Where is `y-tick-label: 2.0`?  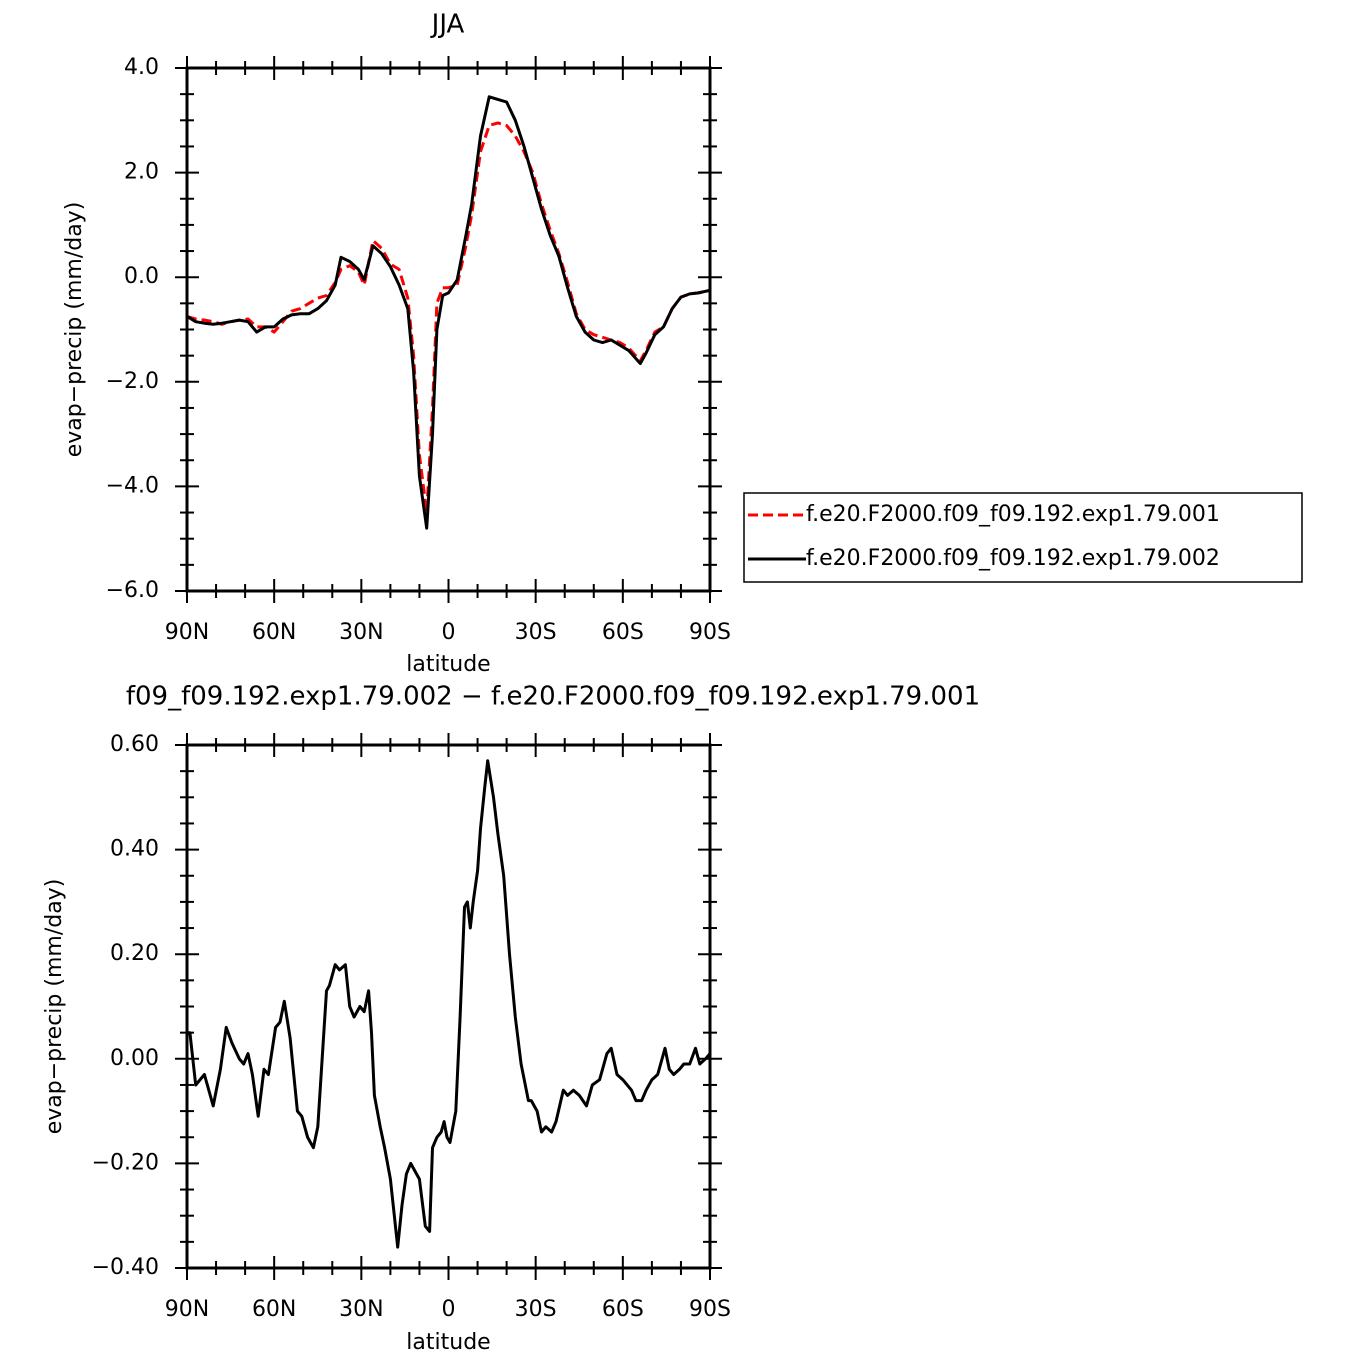 y-tick-label: 2.0 is located at coordinates (141, 172).